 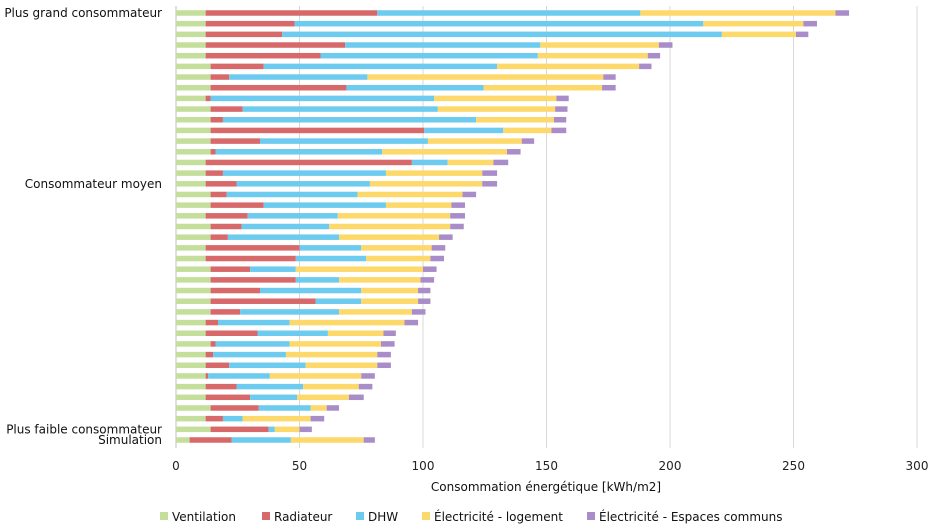 I want to click on legend-swatch, so click(x=591, y=516).